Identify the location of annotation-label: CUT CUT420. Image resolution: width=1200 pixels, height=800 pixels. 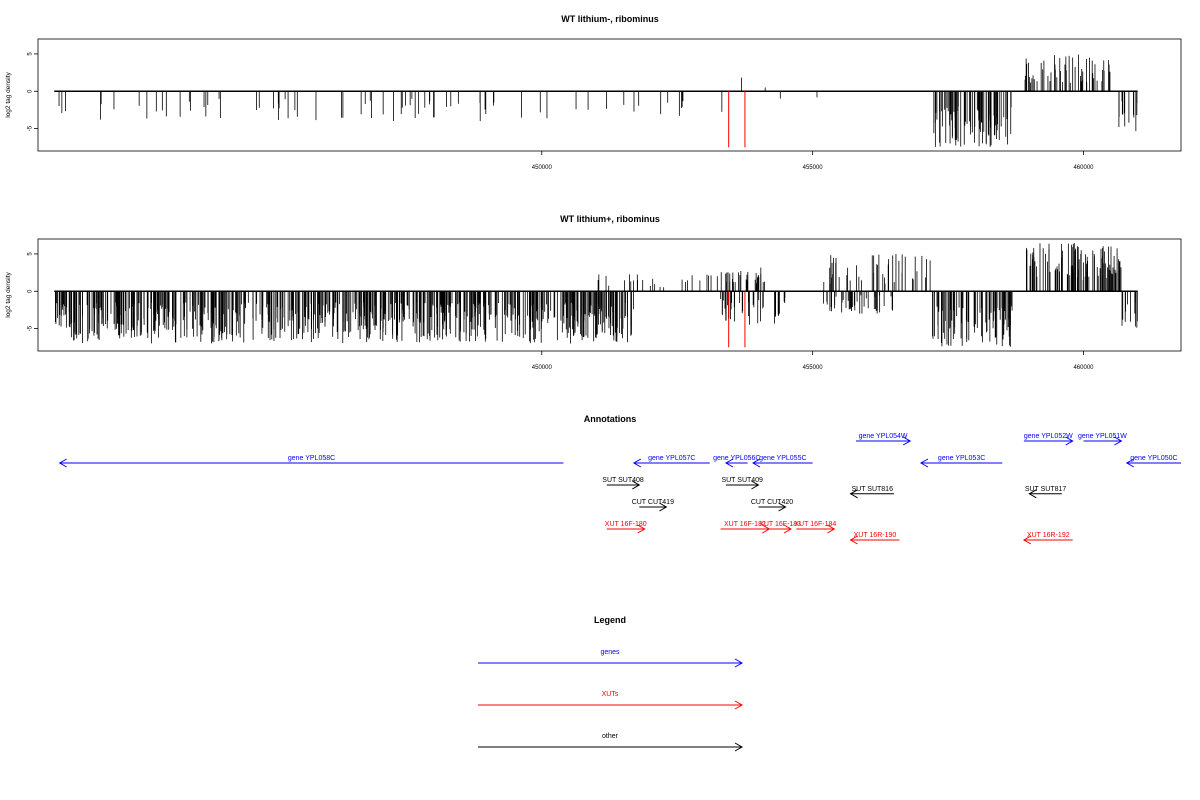
(772, 502).